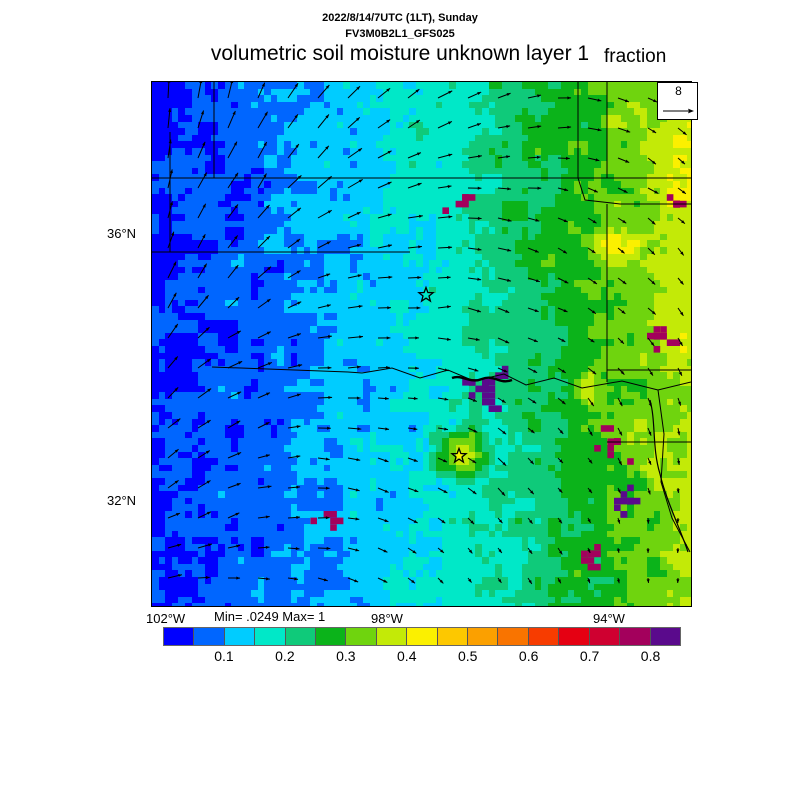 The width and height of the screenshot is (800, 800). What do you see at coordinates (635, 56) in the screenshot?
I see `units-label: fraction` at bounding box center [635, 56].